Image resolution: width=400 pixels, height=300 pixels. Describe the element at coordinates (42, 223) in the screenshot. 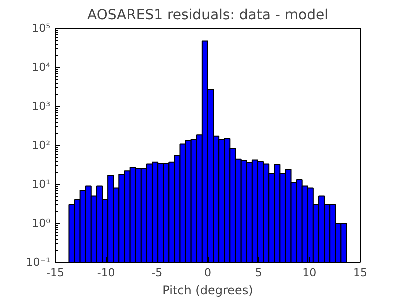

I see `y-tick-label: 10⁰` at that location.